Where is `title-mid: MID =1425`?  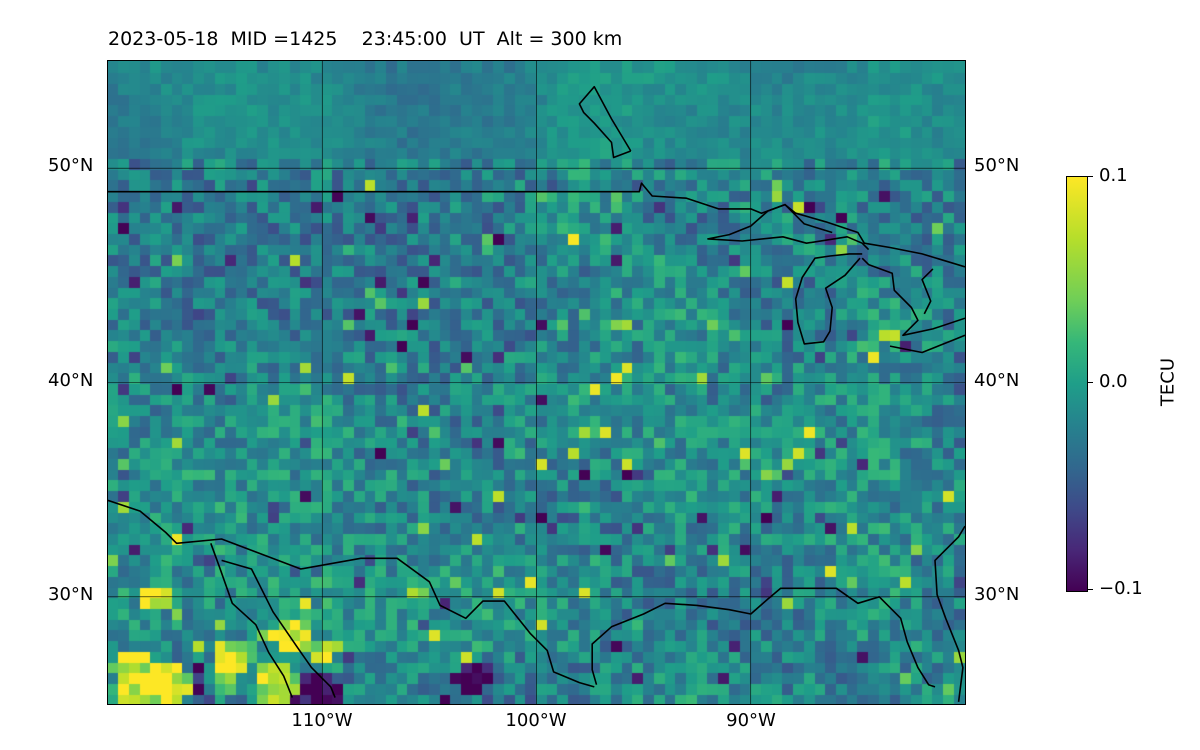 title-mid: MID =1425 is located at coordinates (284, 39).